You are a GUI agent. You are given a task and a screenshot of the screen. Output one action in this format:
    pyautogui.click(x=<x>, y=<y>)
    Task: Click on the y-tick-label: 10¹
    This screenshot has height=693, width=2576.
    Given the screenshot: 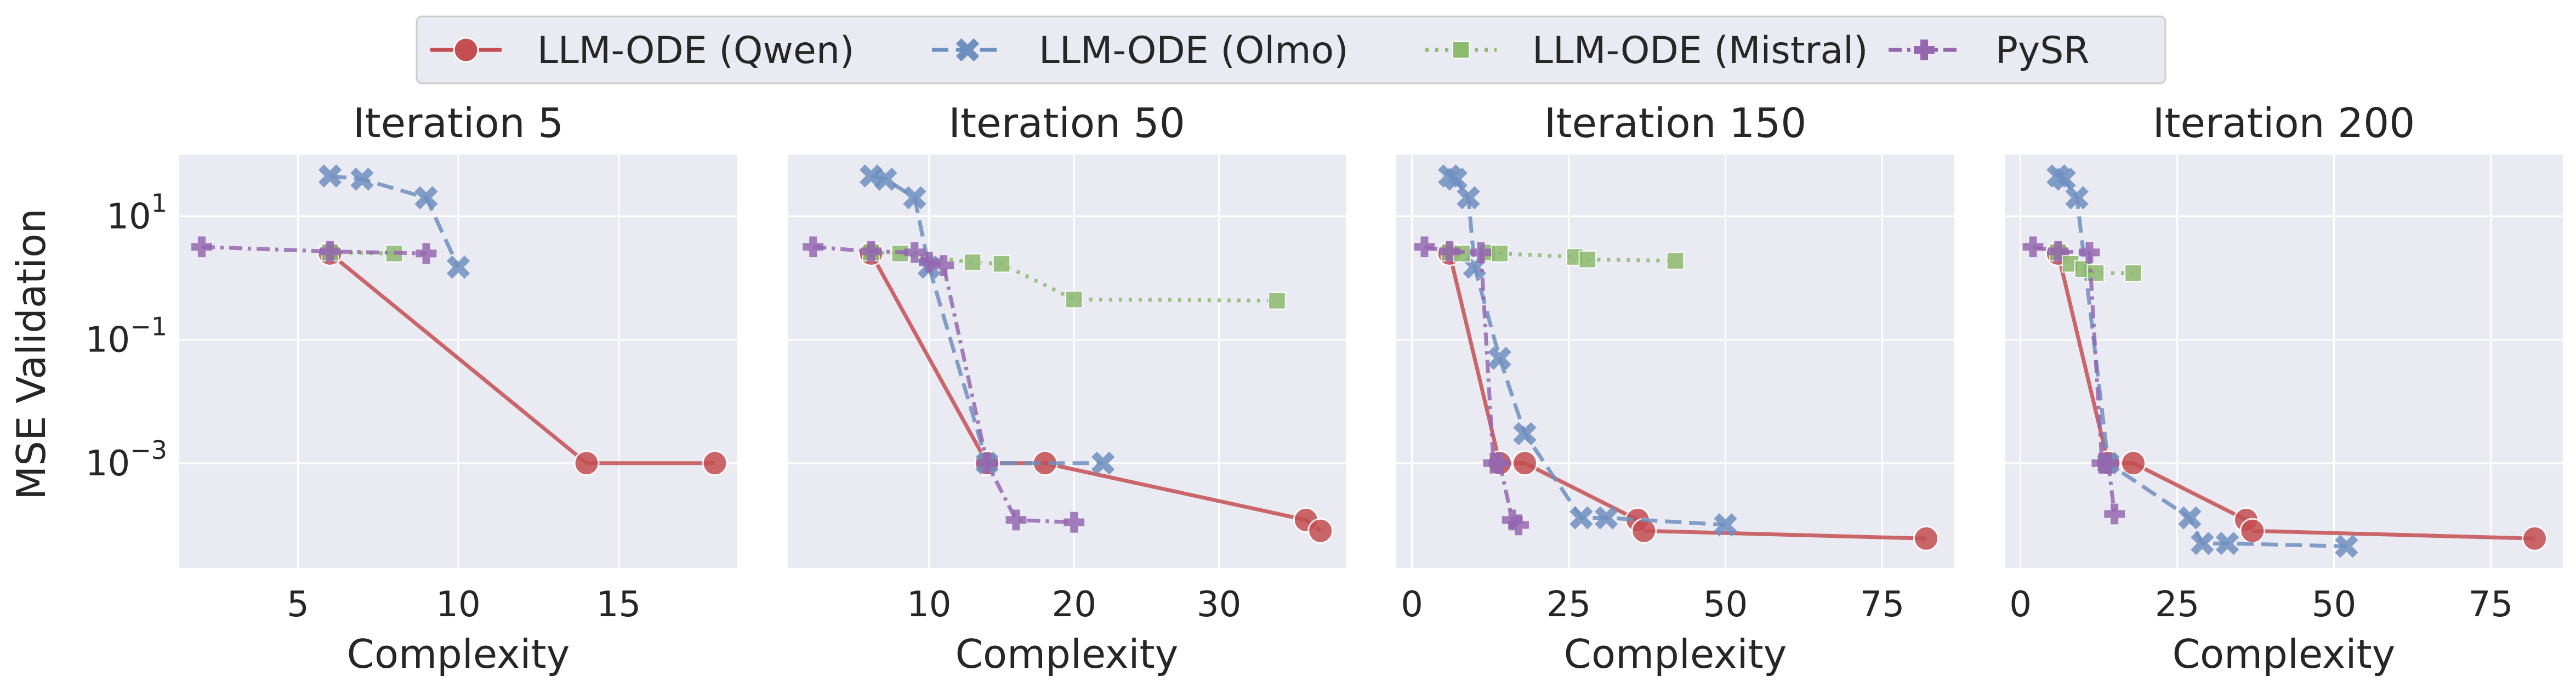 What is the action you would take?
    pyautogui.click(x=136, y=213)
    